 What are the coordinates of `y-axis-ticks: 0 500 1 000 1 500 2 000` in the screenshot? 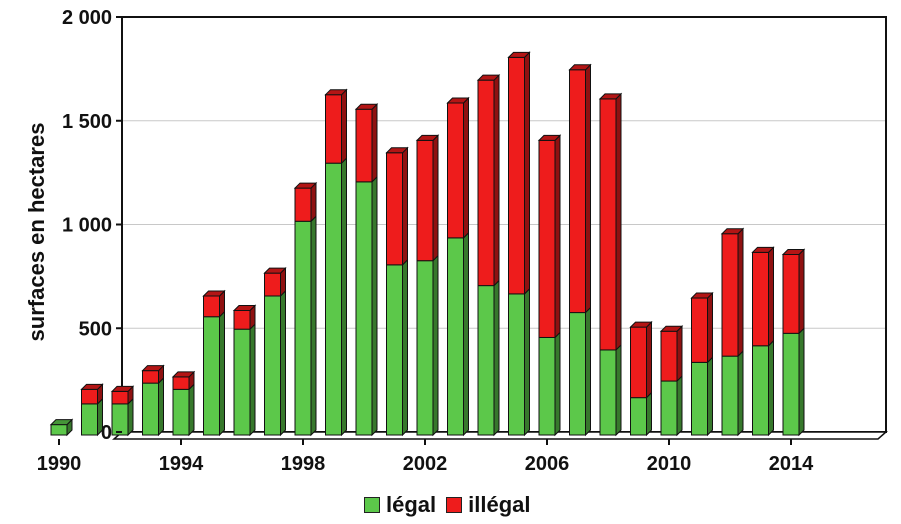 It's located at (92, 225).